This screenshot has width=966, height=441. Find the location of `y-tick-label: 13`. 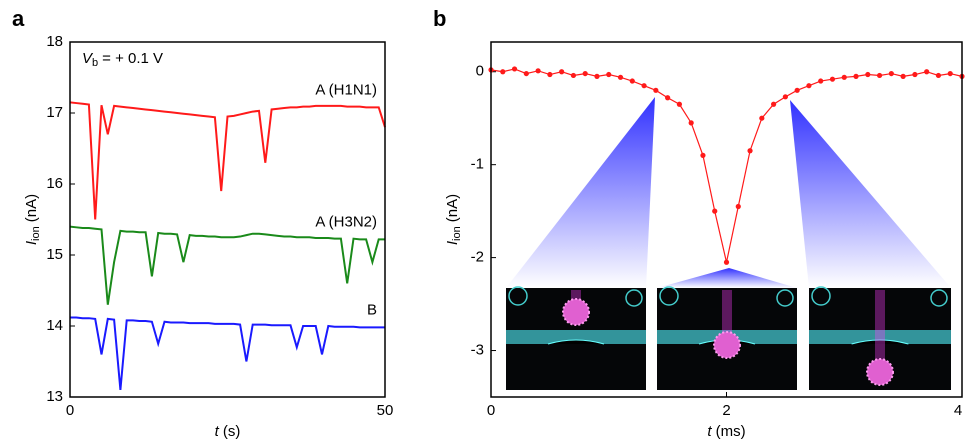

y-tick-label: 13 is located at coordinates (54, 396).